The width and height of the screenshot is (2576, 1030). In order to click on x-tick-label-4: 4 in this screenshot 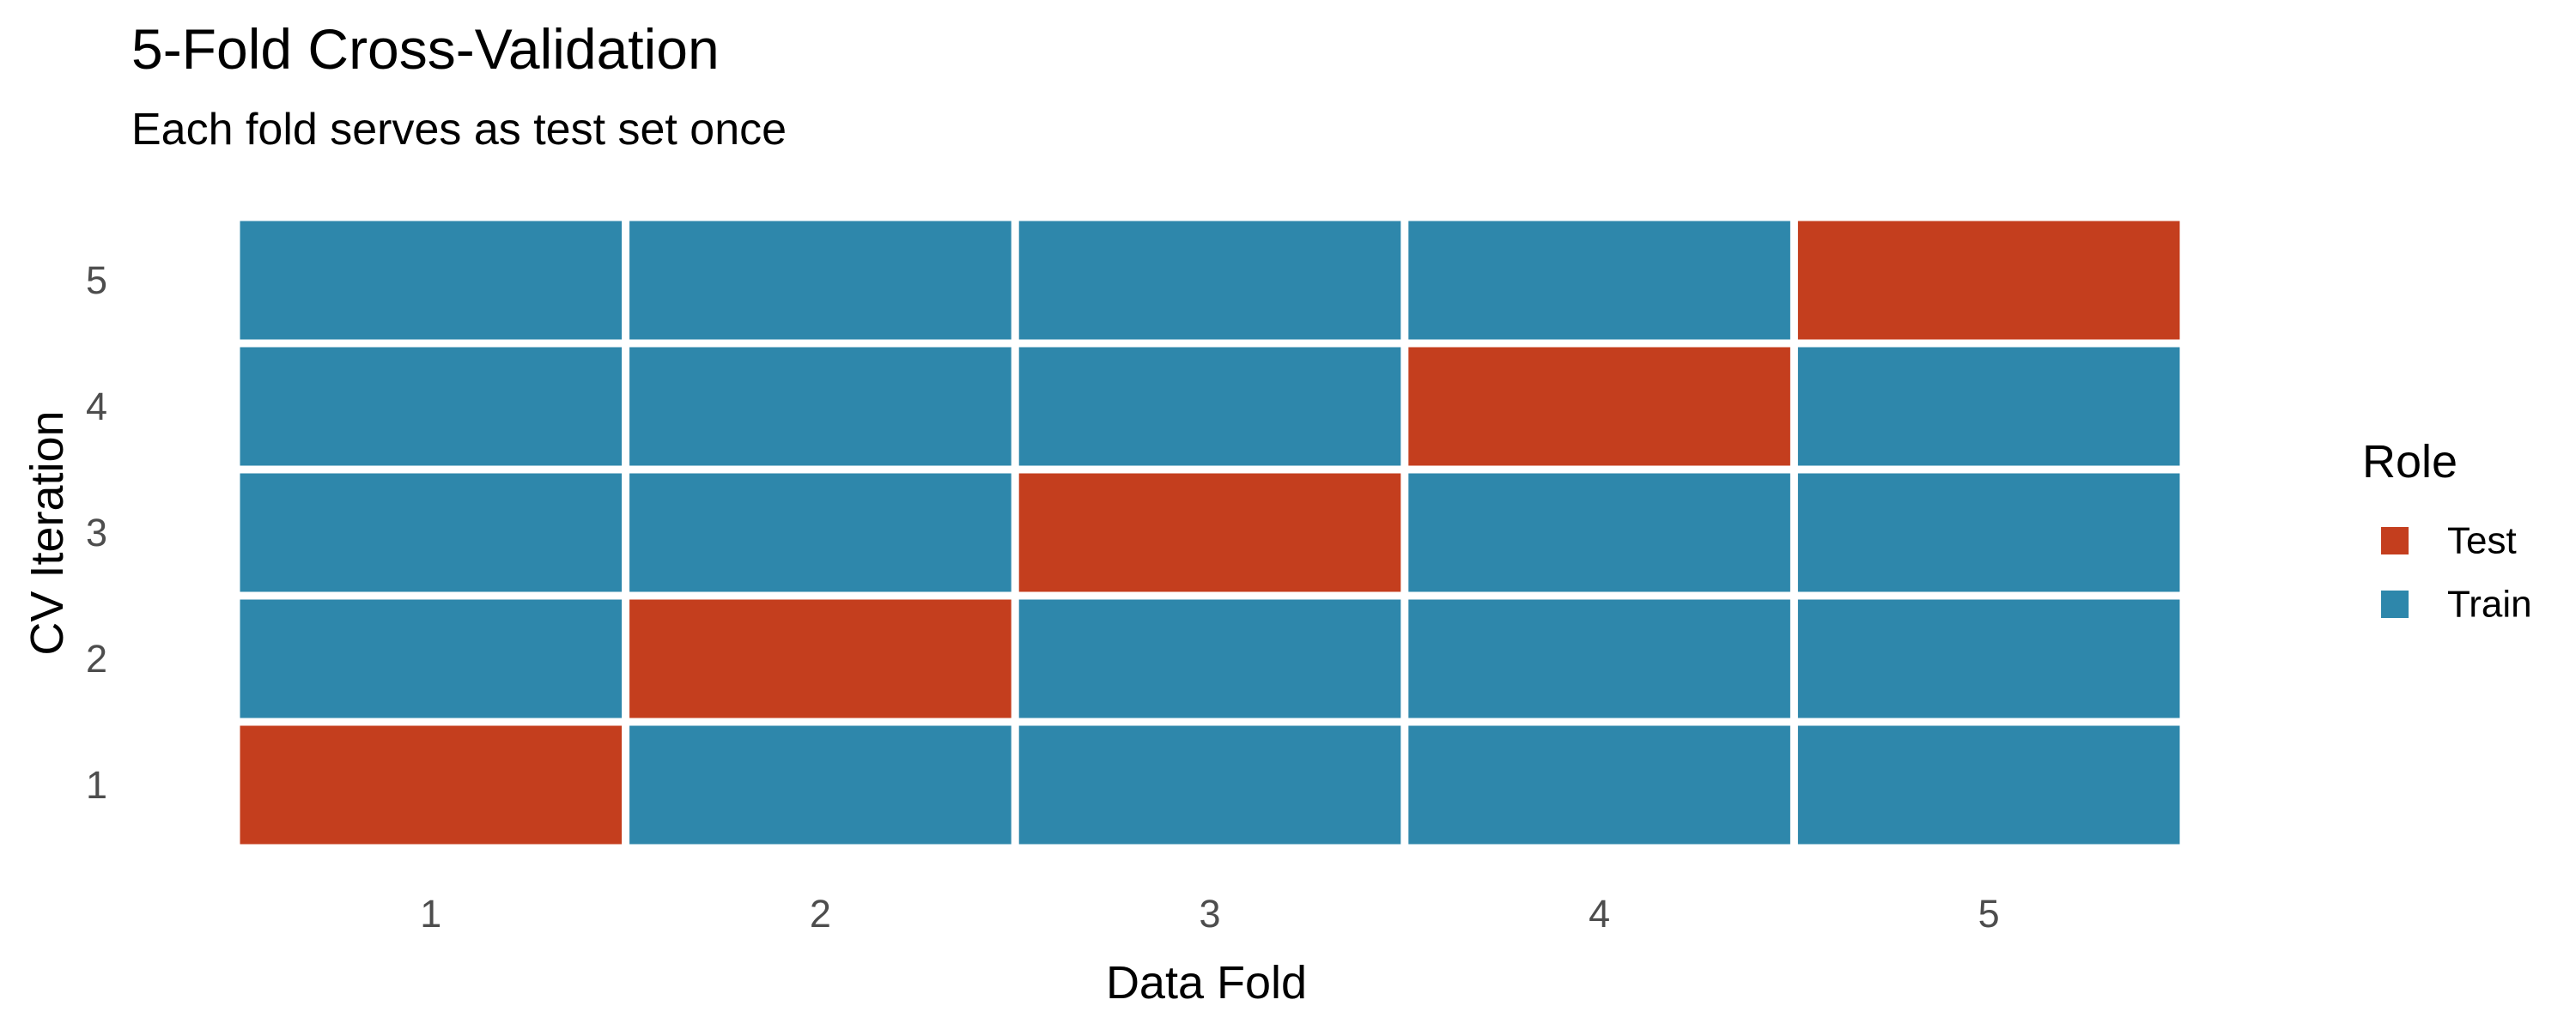, I will do `click(1599, 914)`.